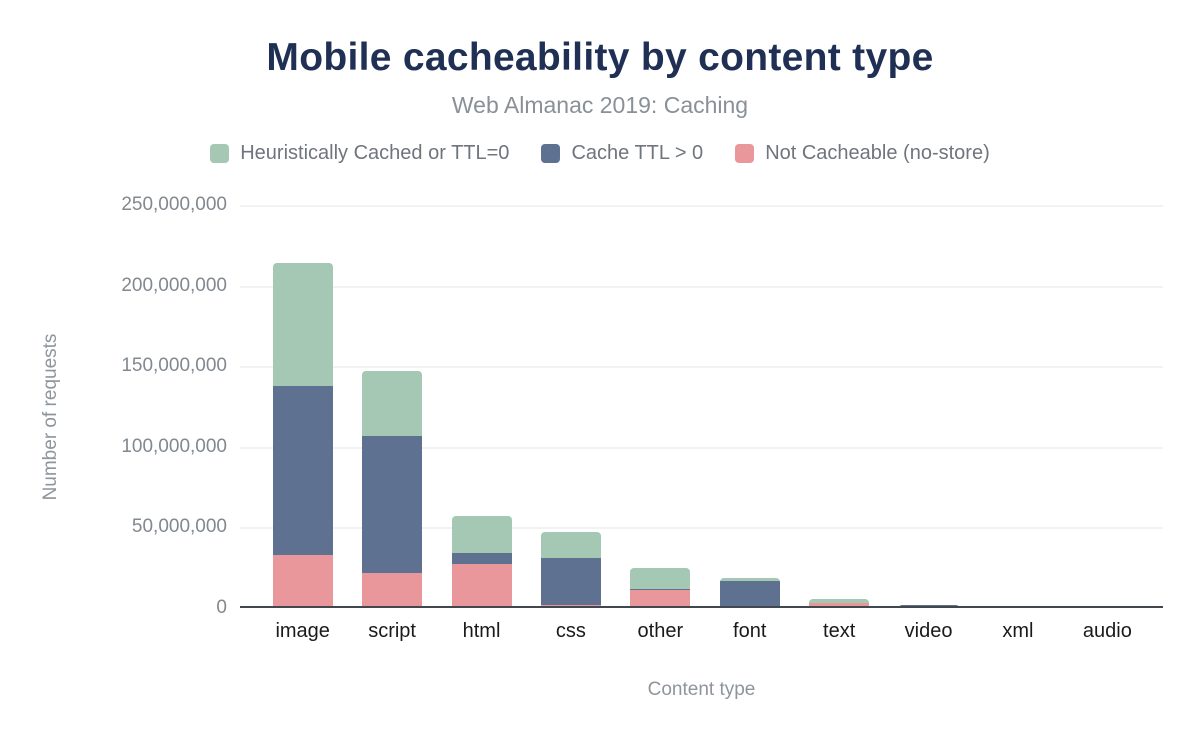  I want to click on legend-item: Heuristically Cached or TTL=0, so click(359, 153).